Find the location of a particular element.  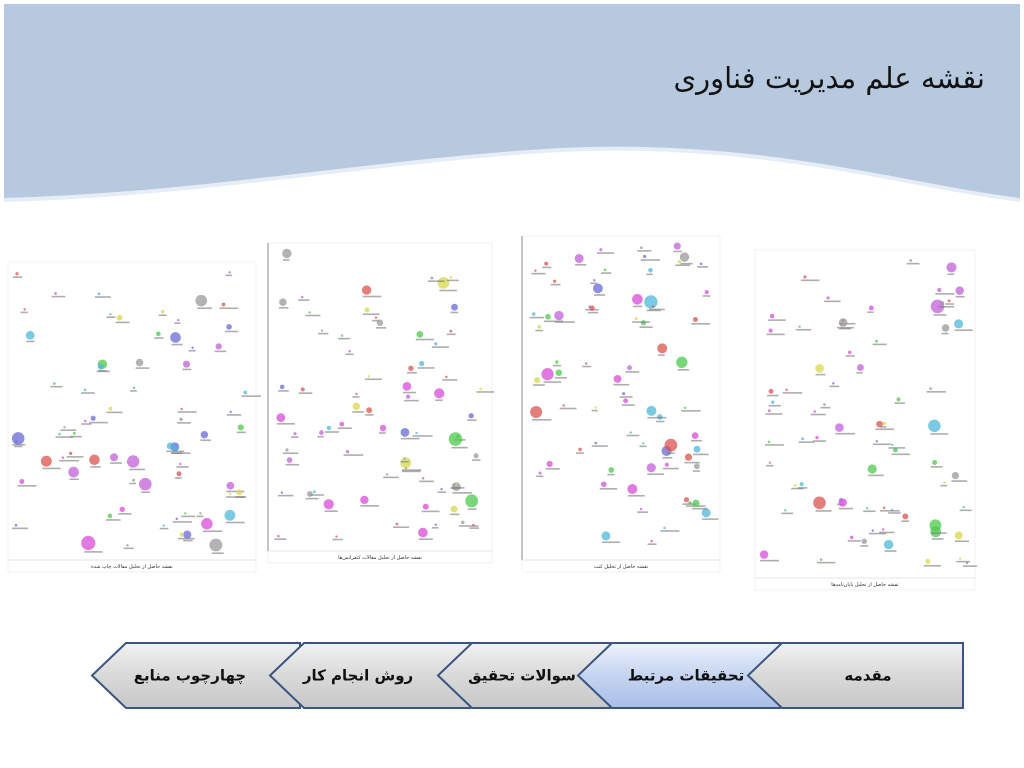

nav-label: مقدمه is located at coordinates (867, 676).